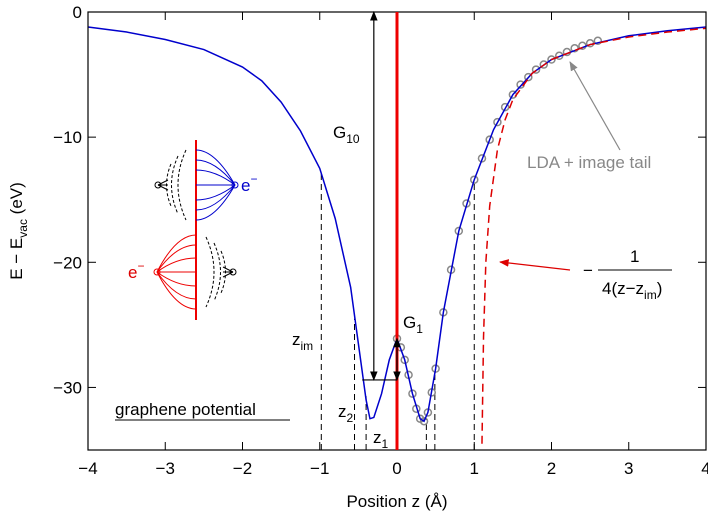 This screenshot has height=525, width=708. I want to click on graphene-label: graphene potential, so click(185, 409).